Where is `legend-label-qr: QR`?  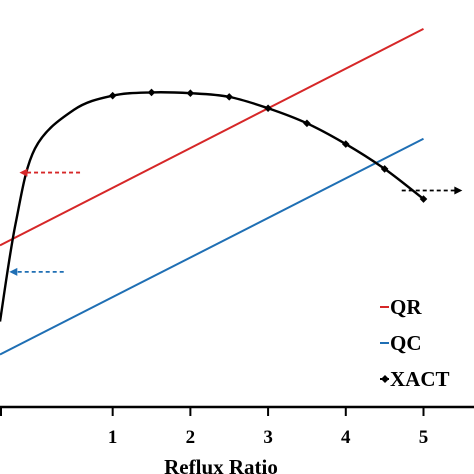
legend-label-qr: QR is located at coordinates (406, 307).